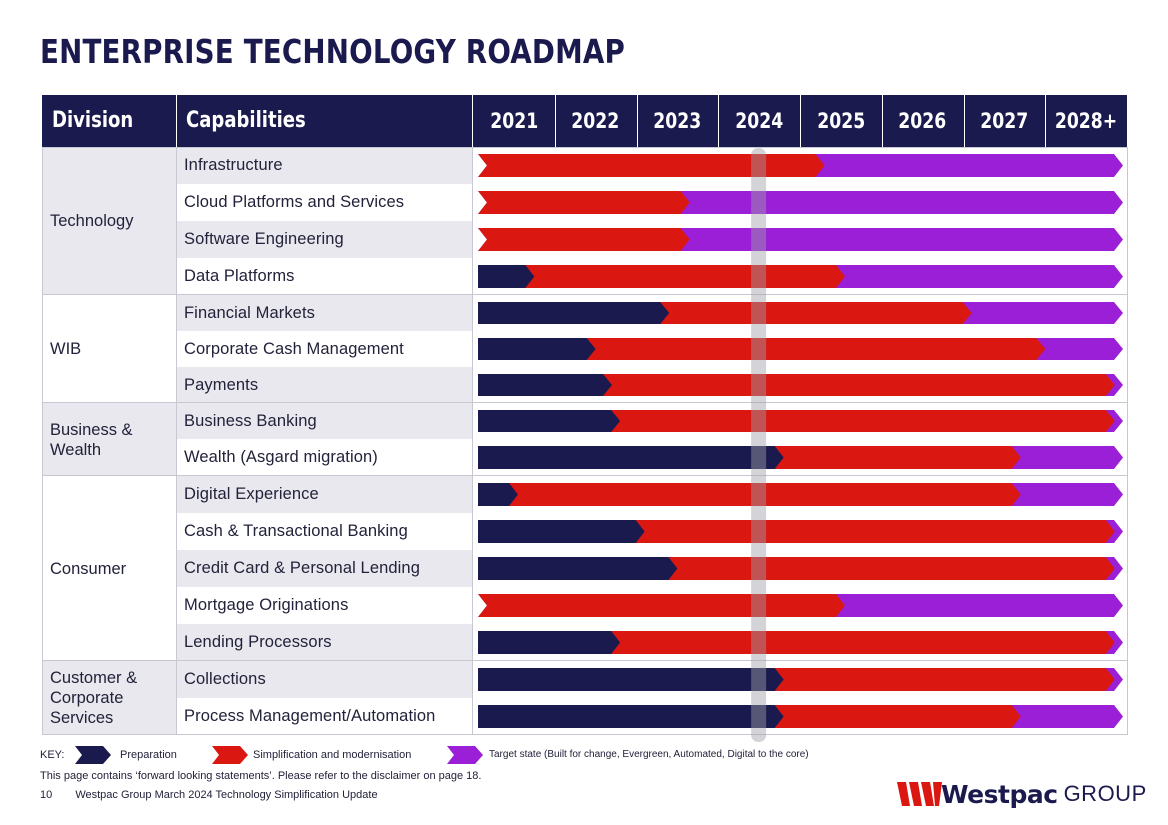 Image resolution: width=1168 pixels, height=825 pixels. What do you see at coordinates (324, 568) in the screenshot?
I see `capability-cell: Credit Card & Personal Lending` at bounding box center [324, 568].